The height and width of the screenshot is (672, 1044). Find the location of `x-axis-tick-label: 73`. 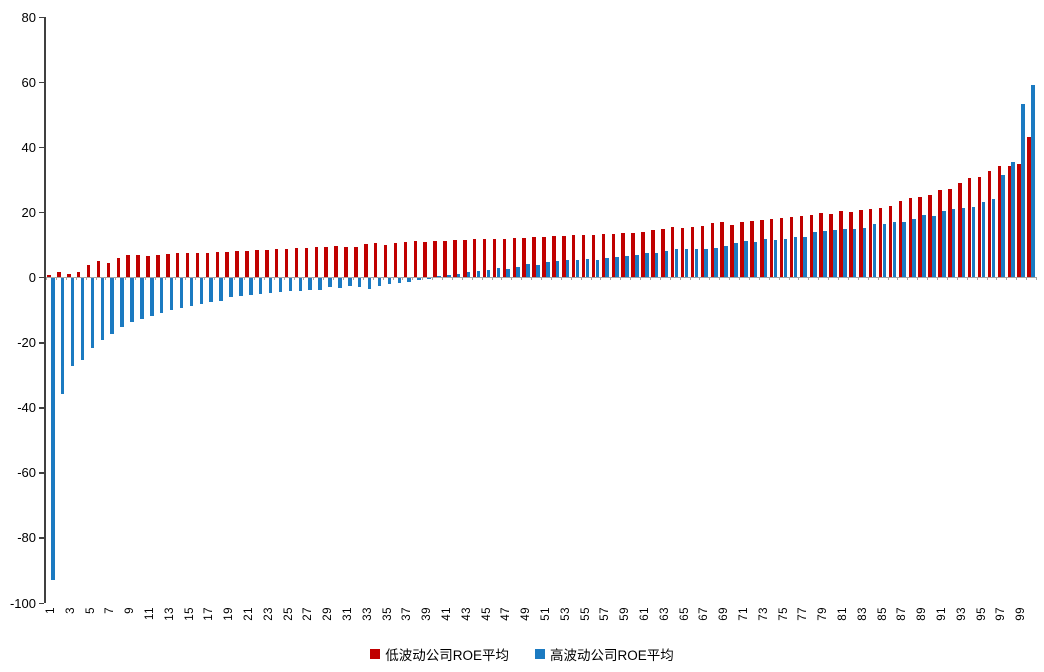

x-axis-tick-label: 73 is located at coordinates (763, 614).